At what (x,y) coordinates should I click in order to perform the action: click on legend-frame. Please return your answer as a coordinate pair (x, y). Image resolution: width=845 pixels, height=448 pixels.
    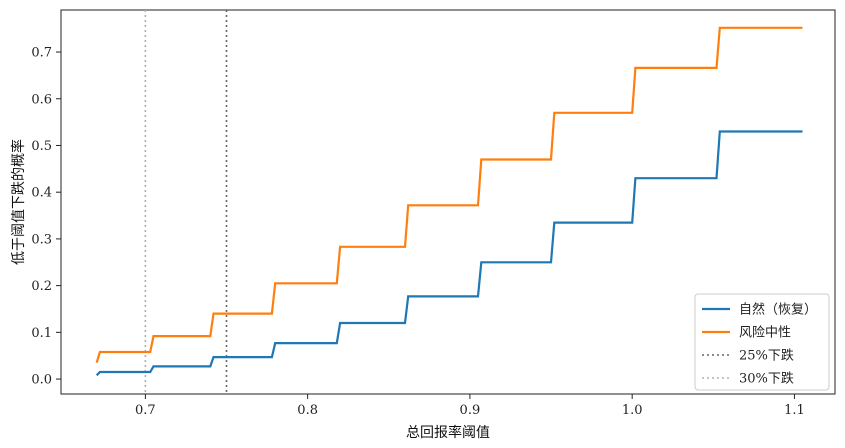
    Looking at the image, I should click on (762, 342).